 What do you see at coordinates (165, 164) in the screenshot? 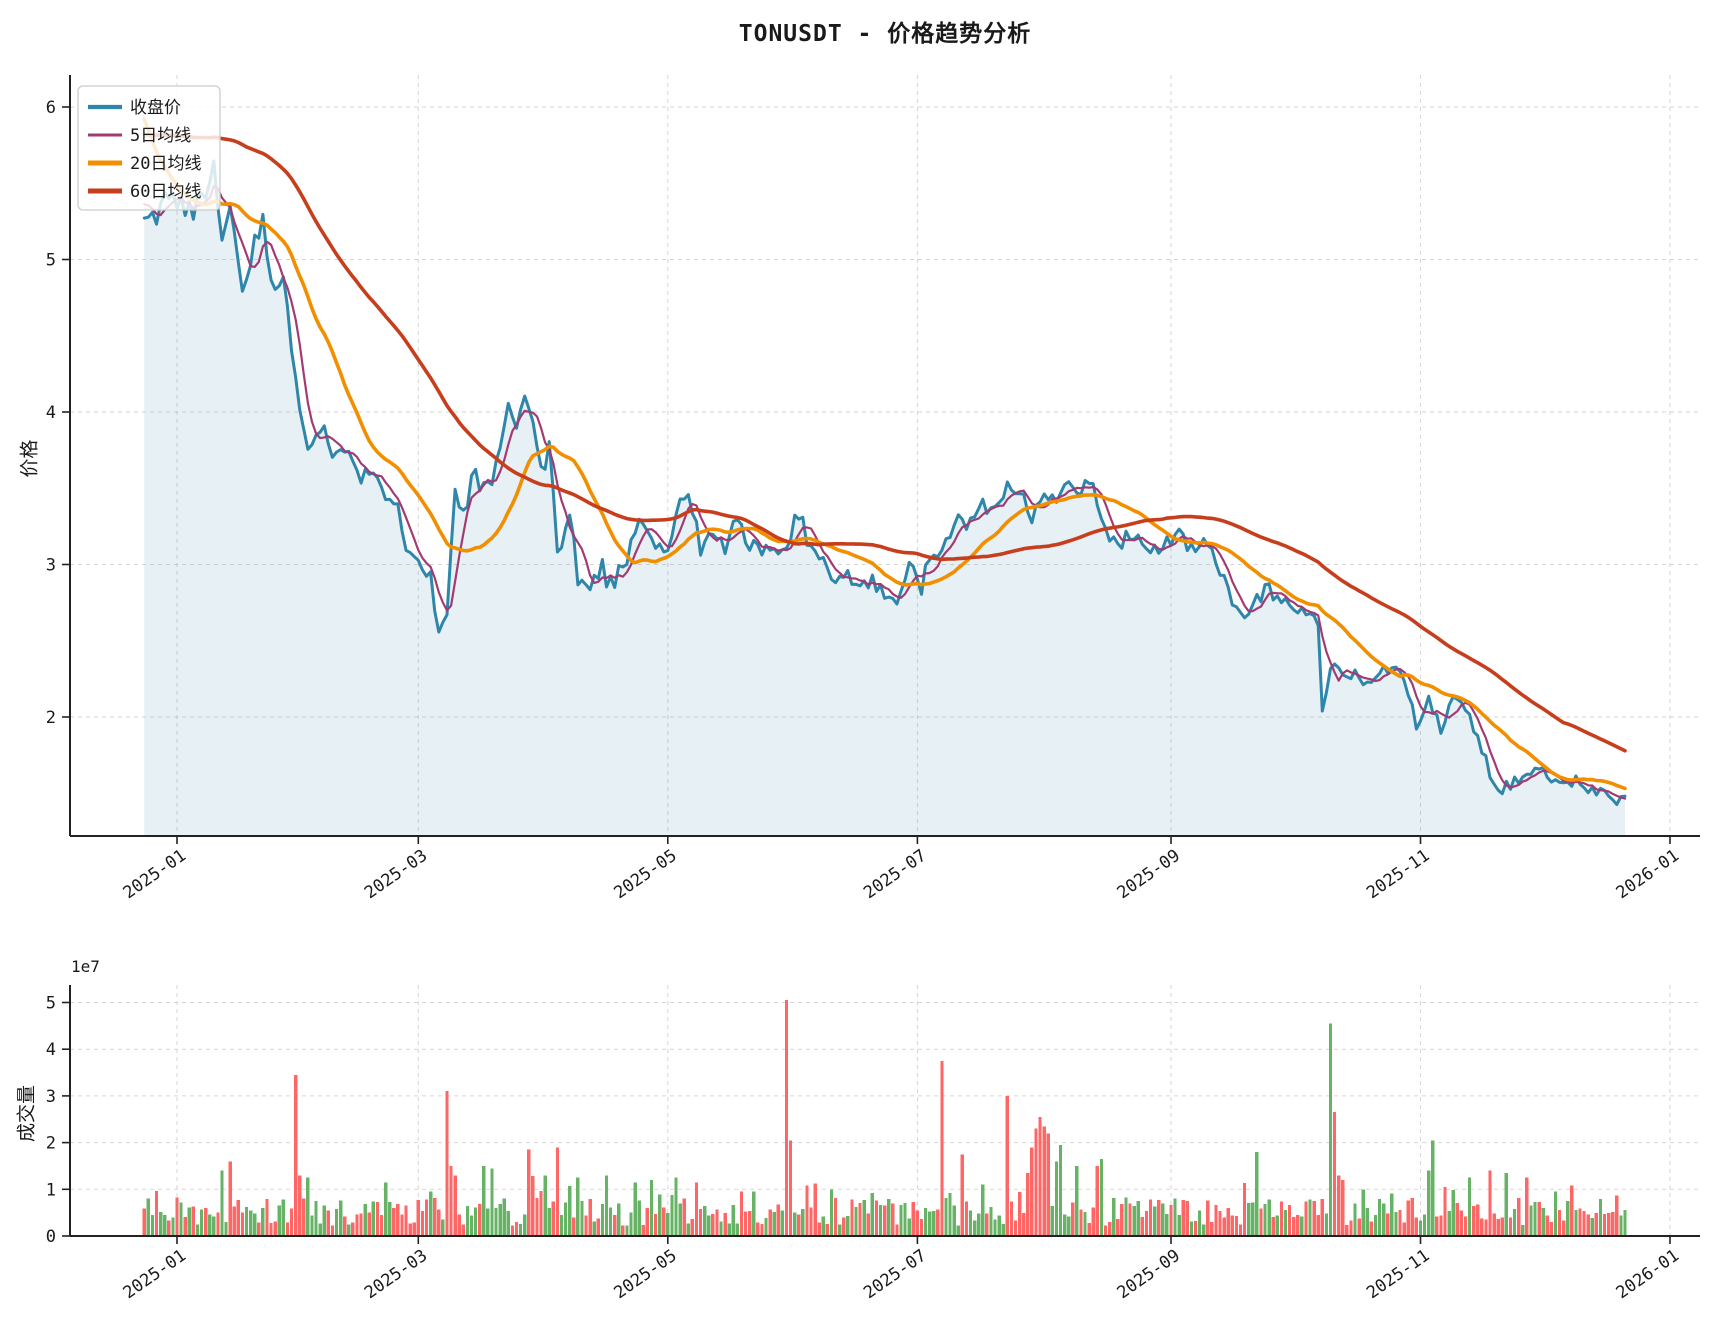
I see `legend-label: 20日均线` at bounding box center [165, 164].